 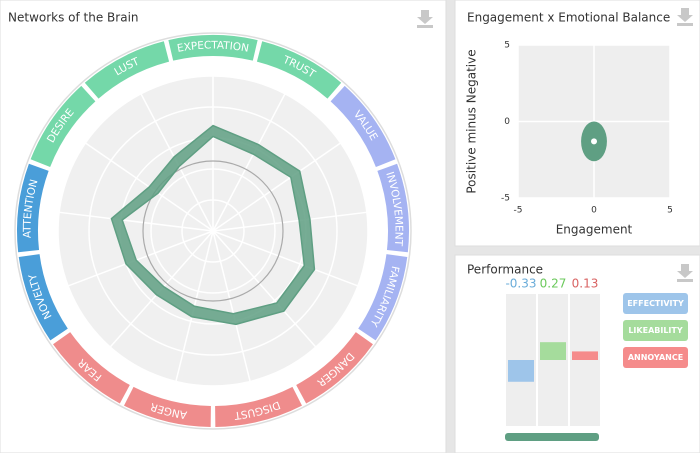 I want to click on y-tick-label: 5, so click(x=507, y=46).